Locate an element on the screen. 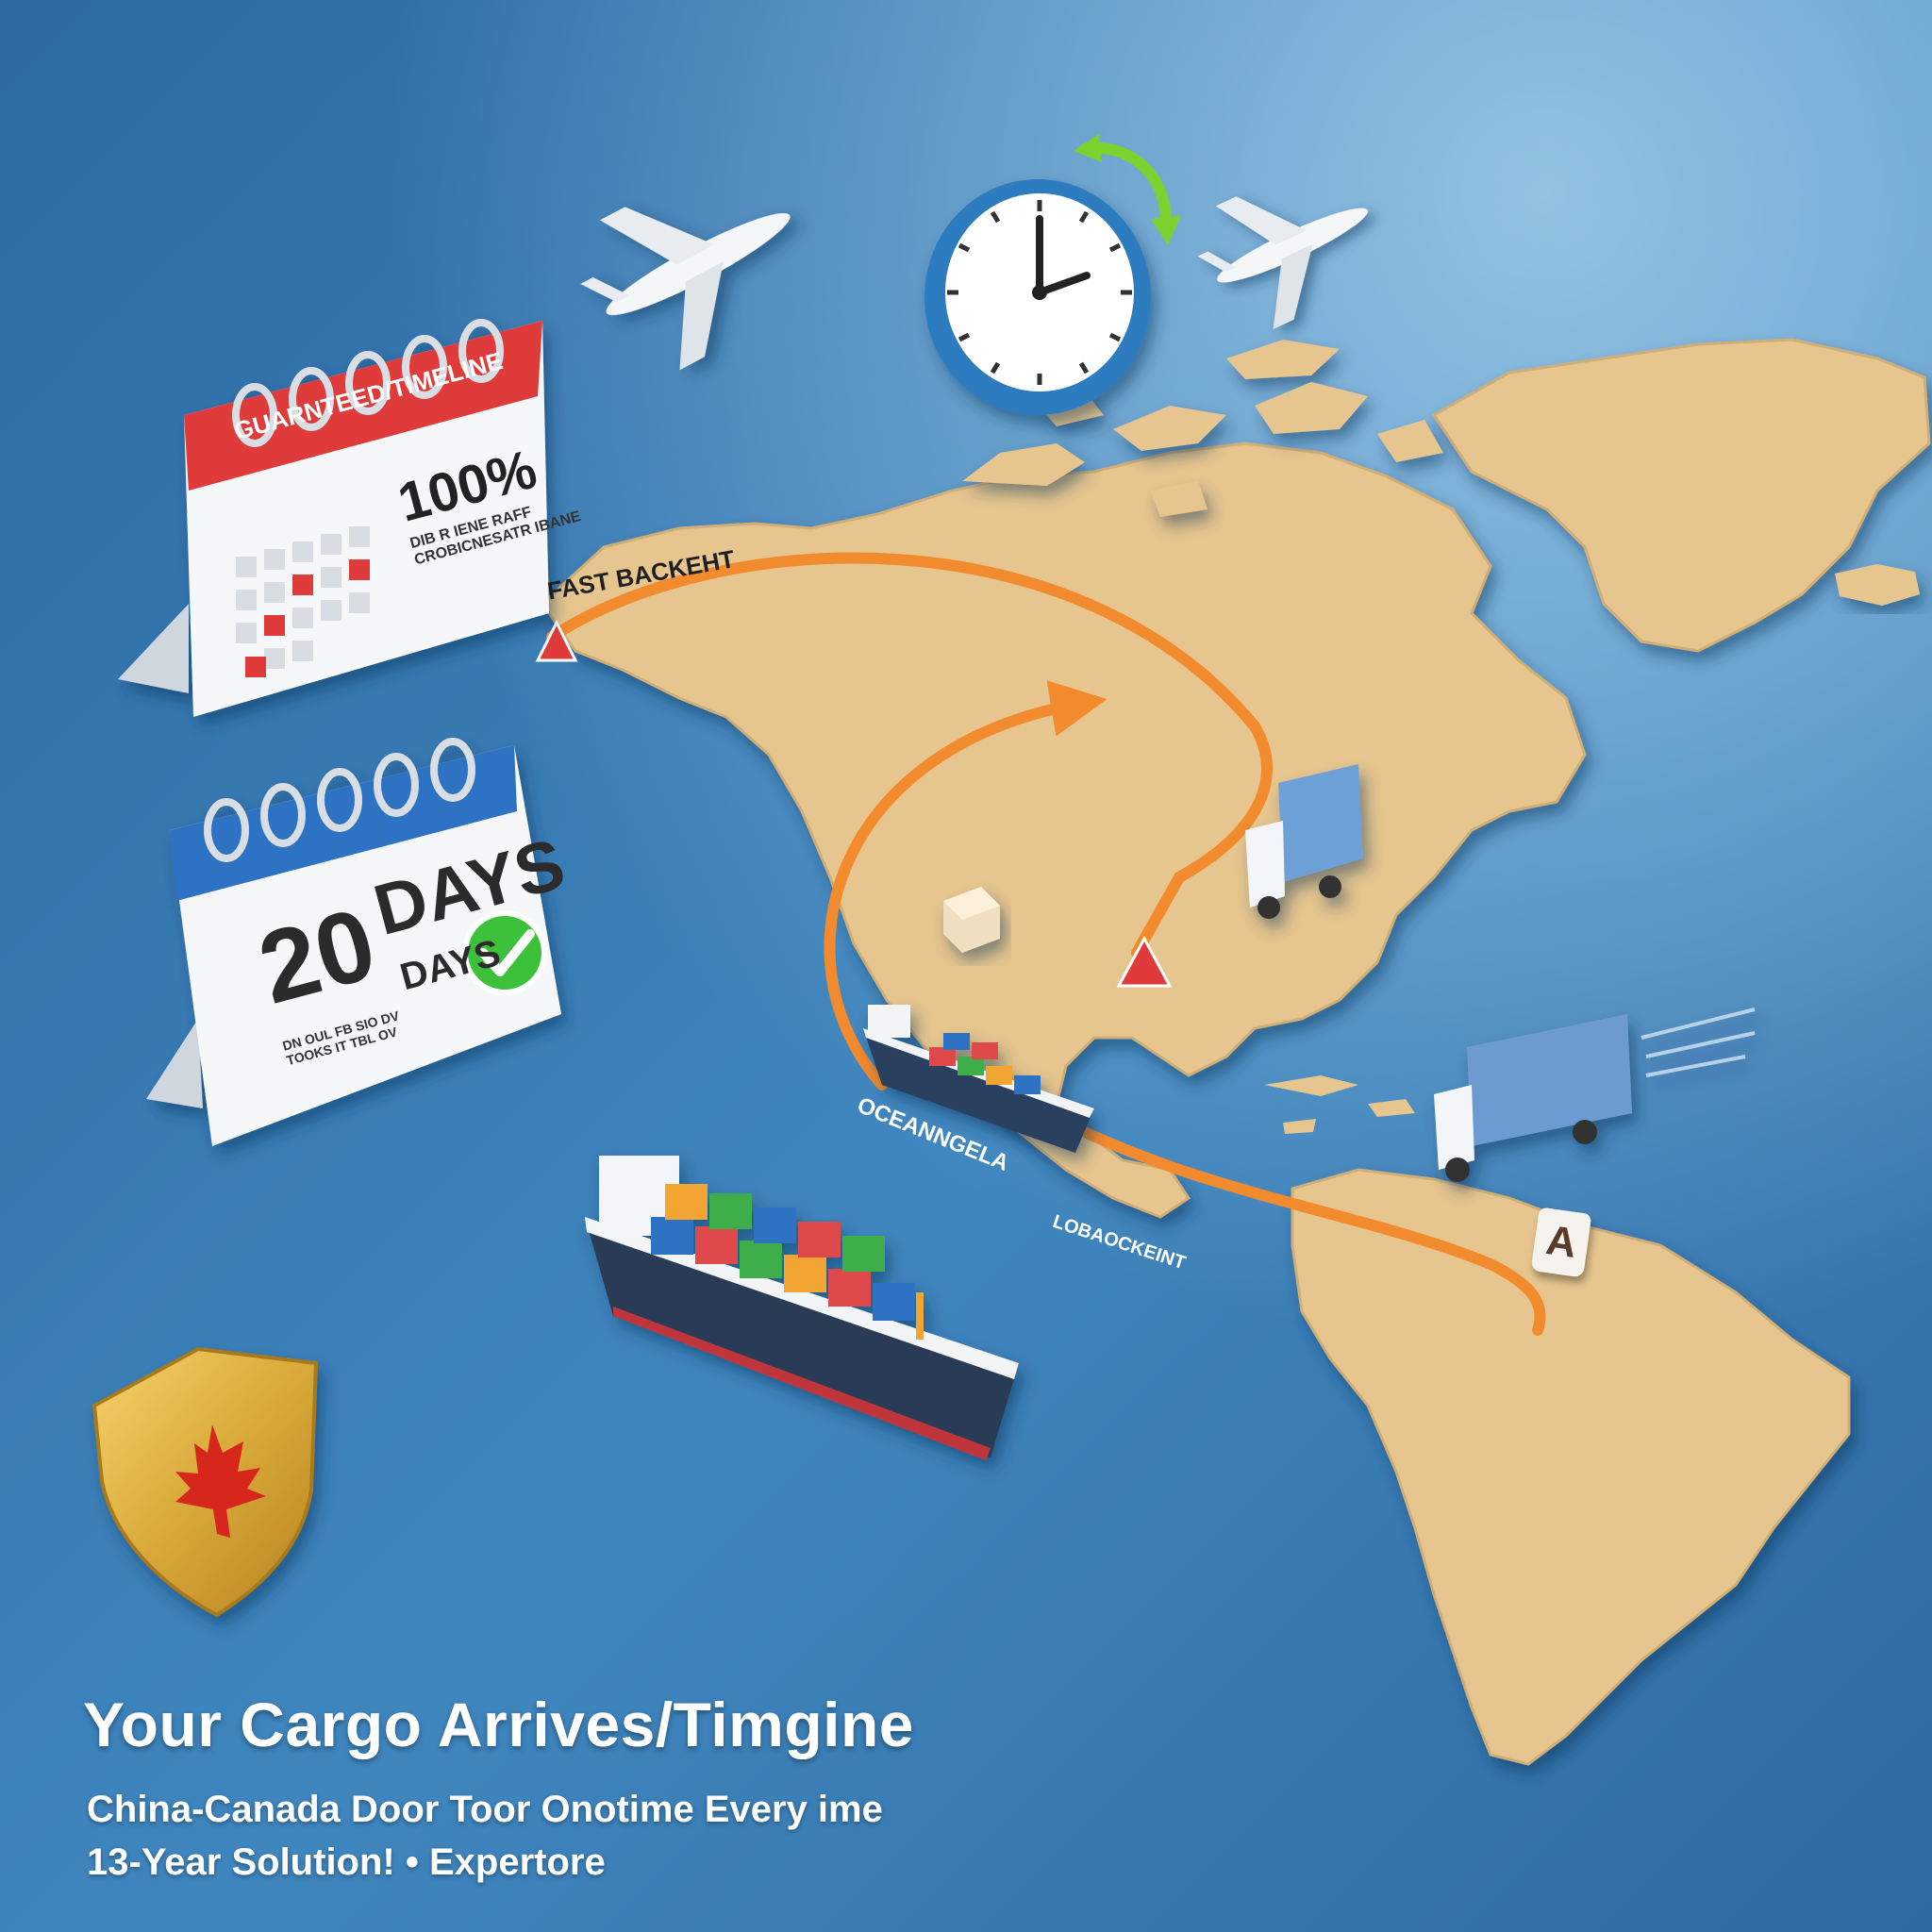  refresh-arrow-icon is located at coordinates (1125, 187).